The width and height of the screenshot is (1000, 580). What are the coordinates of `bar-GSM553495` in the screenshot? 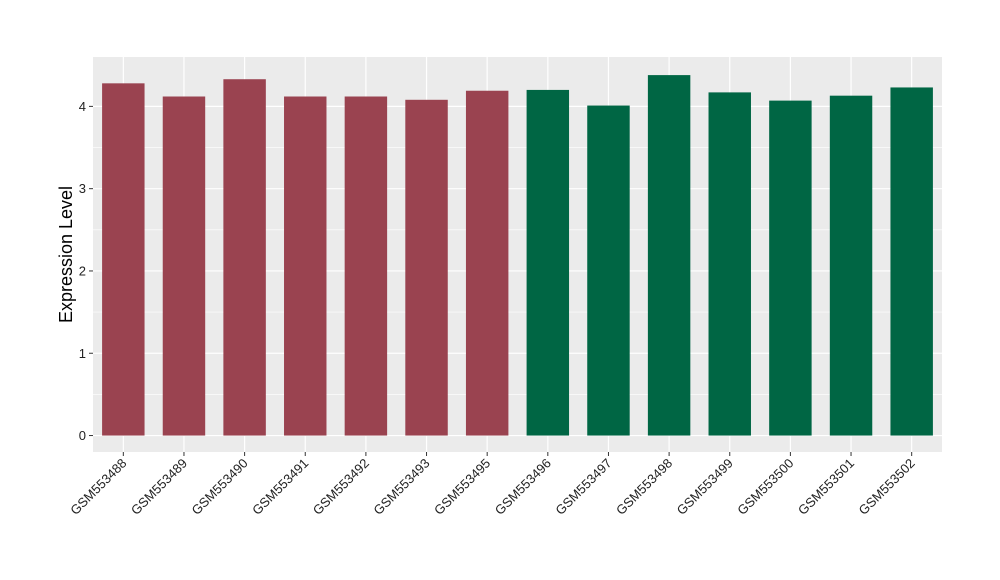 It's located at (487, 263).